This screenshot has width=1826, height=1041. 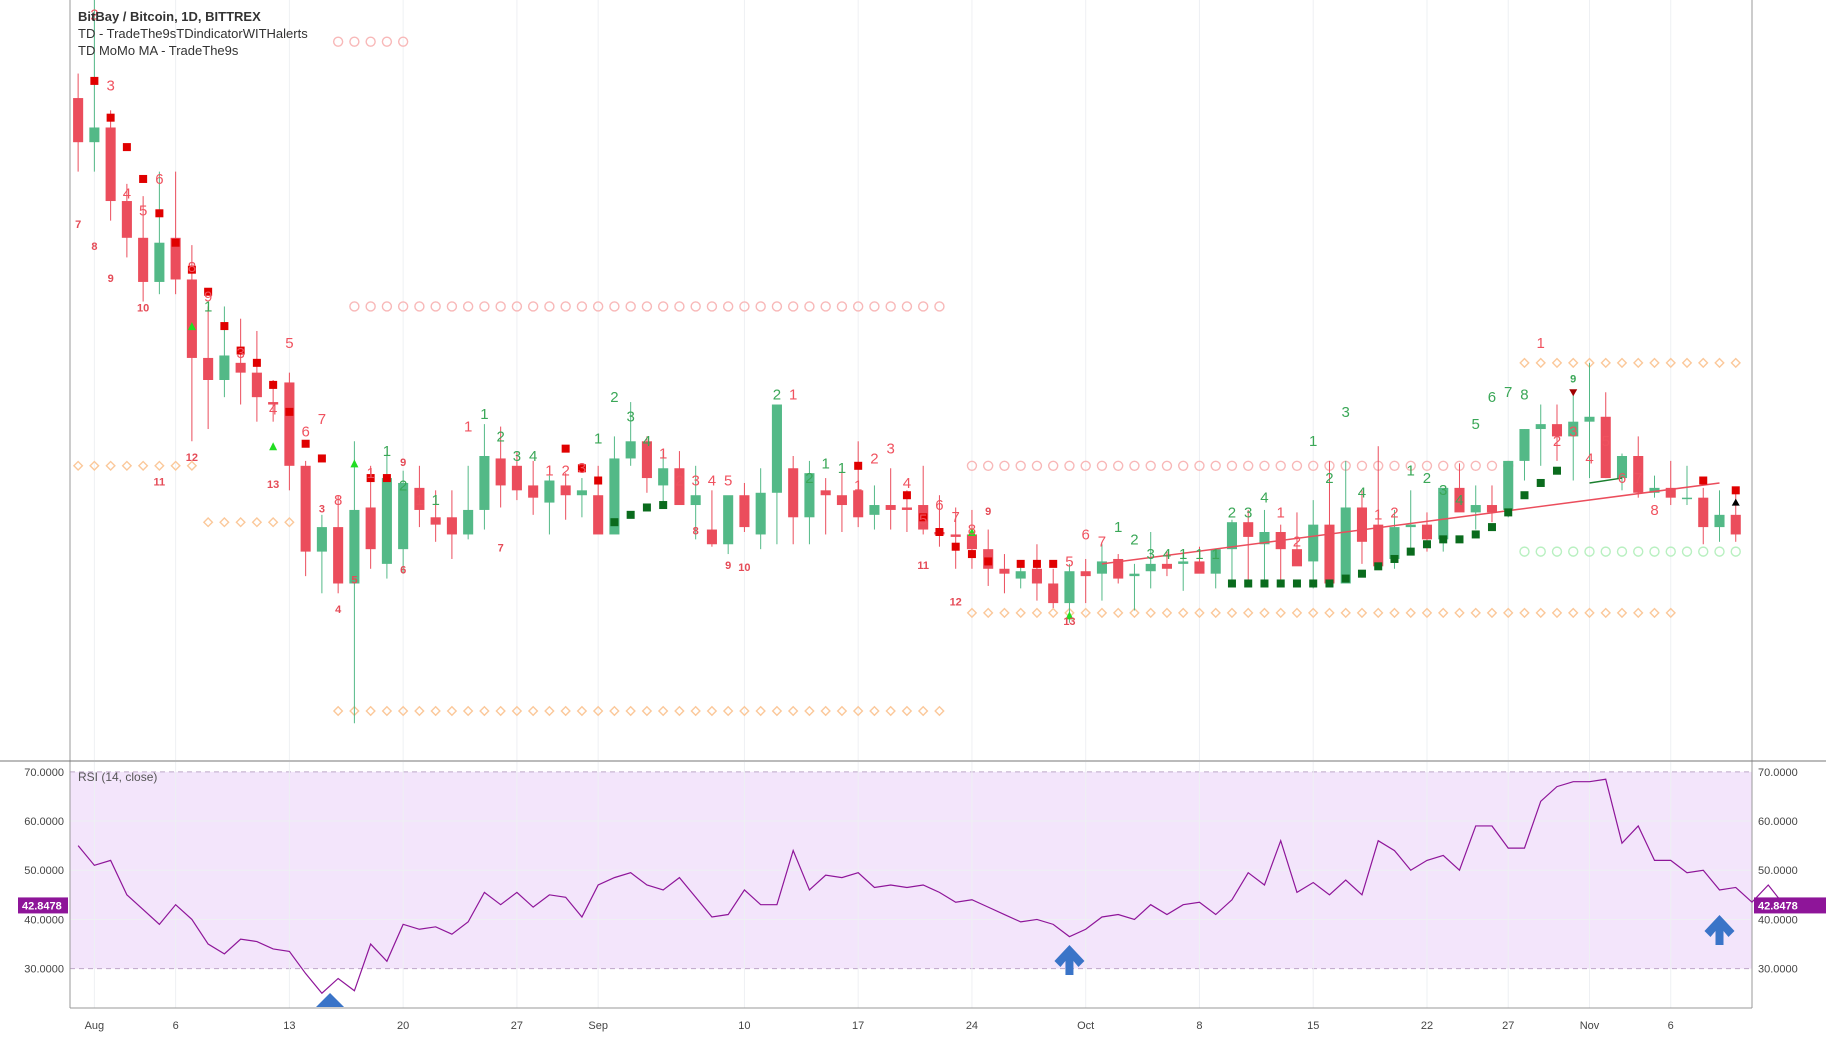 What do you see at coordinates (1606, 480) in the screenshot?
I see `momo-ma-line-green` at bounding box center [1606, 480].